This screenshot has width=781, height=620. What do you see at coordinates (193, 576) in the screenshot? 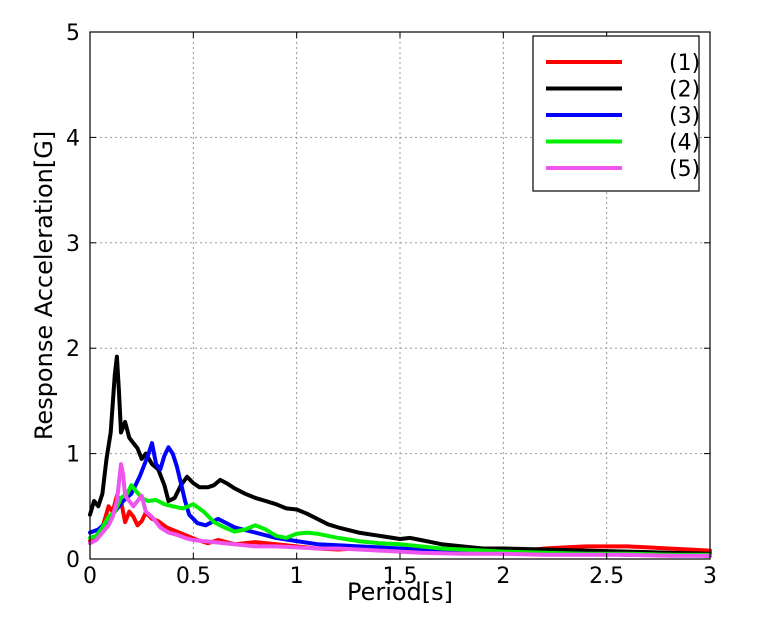
I see `x-tick-label: 0.5` at bounding box center [193, 576].